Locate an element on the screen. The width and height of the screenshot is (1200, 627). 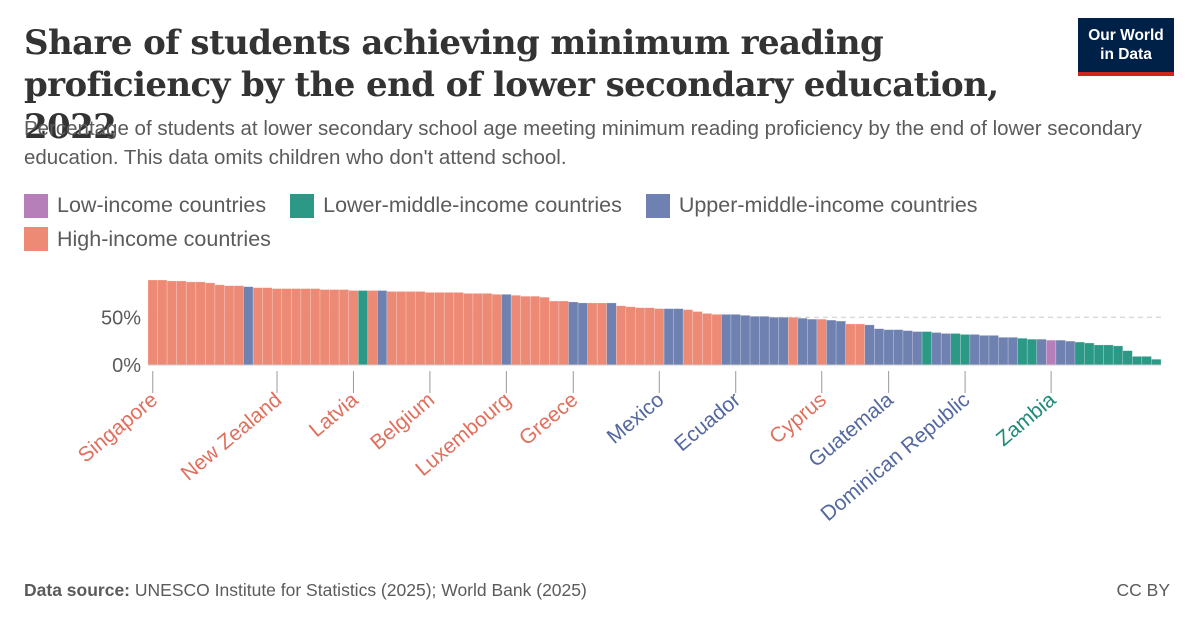
legend-label: Lower-middle-income countries is located at coordinates (472, 205).